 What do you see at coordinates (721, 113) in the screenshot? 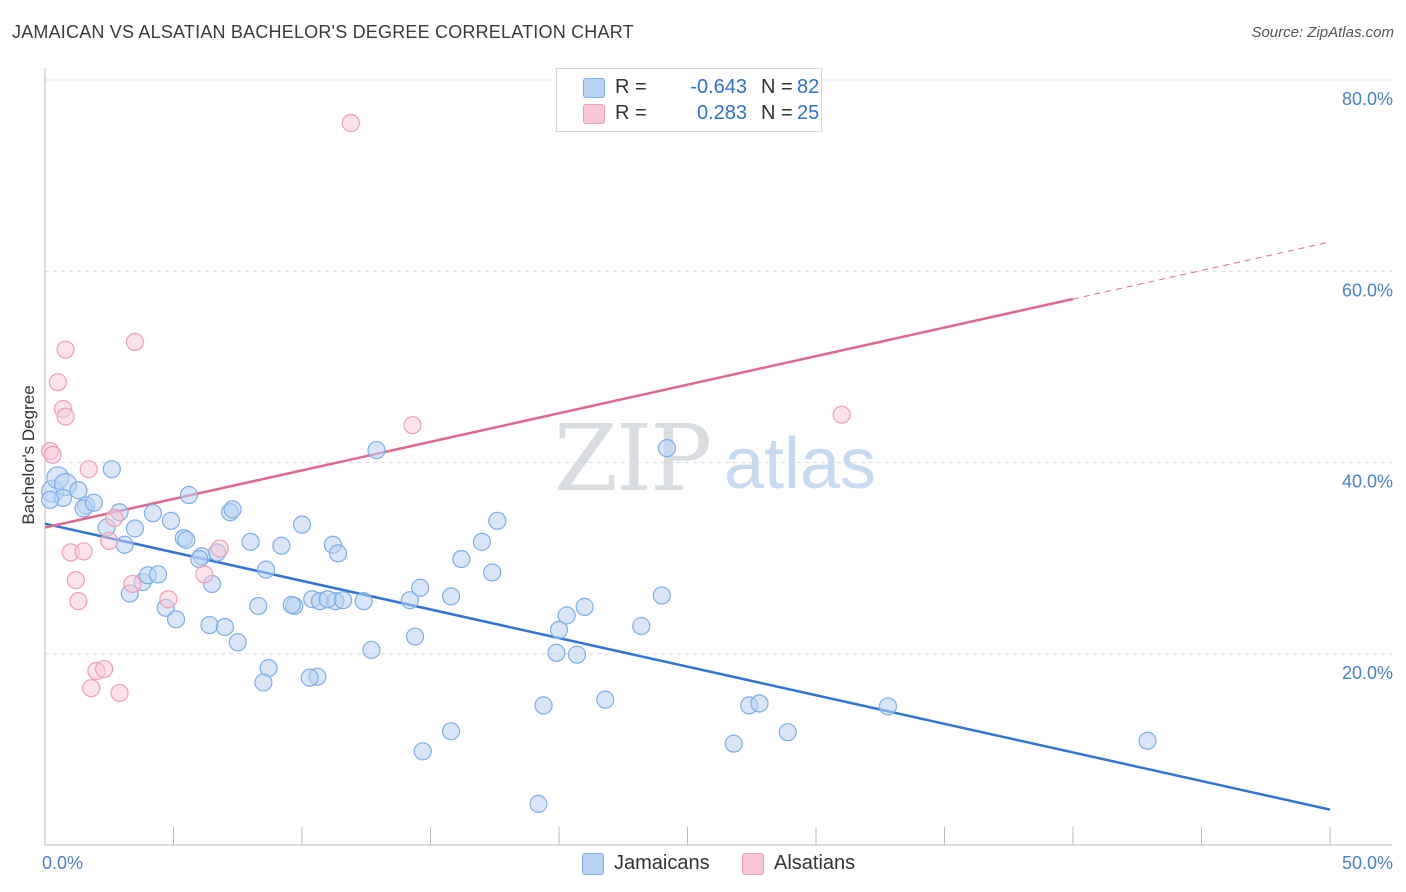
I see `legend-r-value: 0.283` at bounding box center [721, 113].